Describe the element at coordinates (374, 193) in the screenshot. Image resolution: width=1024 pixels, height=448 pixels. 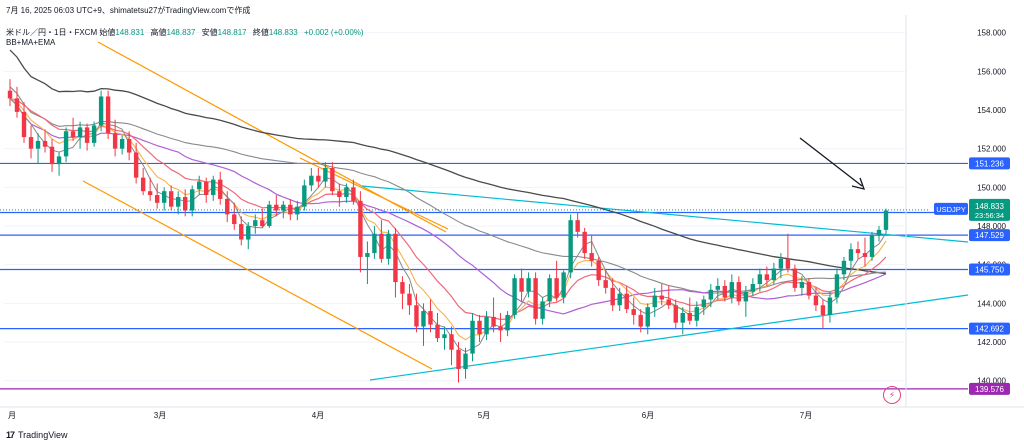
I see `channel-mid-orange` at that location.